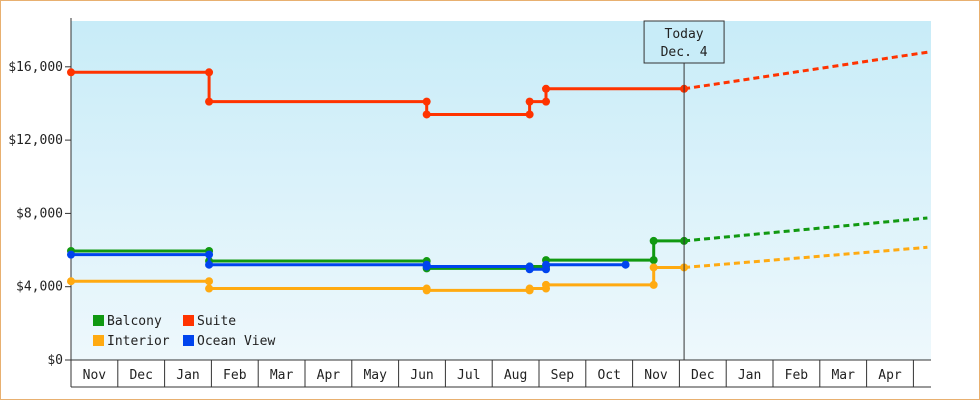 The width and height of the screenshot is (980, 400). What do you see at coordinates (140, 375) in the screenshot?
I see `x-month-label-1: Dec` at bounding box center [140, 375].